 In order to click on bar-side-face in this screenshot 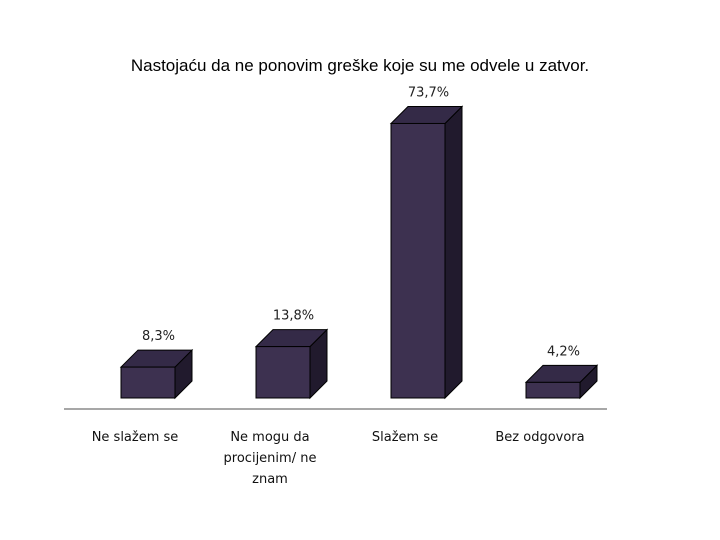, I will do `click(453, 252)`.